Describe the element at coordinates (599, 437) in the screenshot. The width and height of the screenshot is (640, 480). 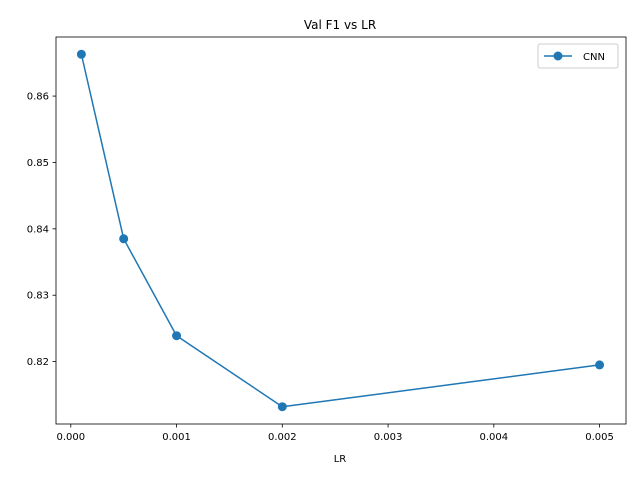
I see `x-tick-label: 0.005` at that location.